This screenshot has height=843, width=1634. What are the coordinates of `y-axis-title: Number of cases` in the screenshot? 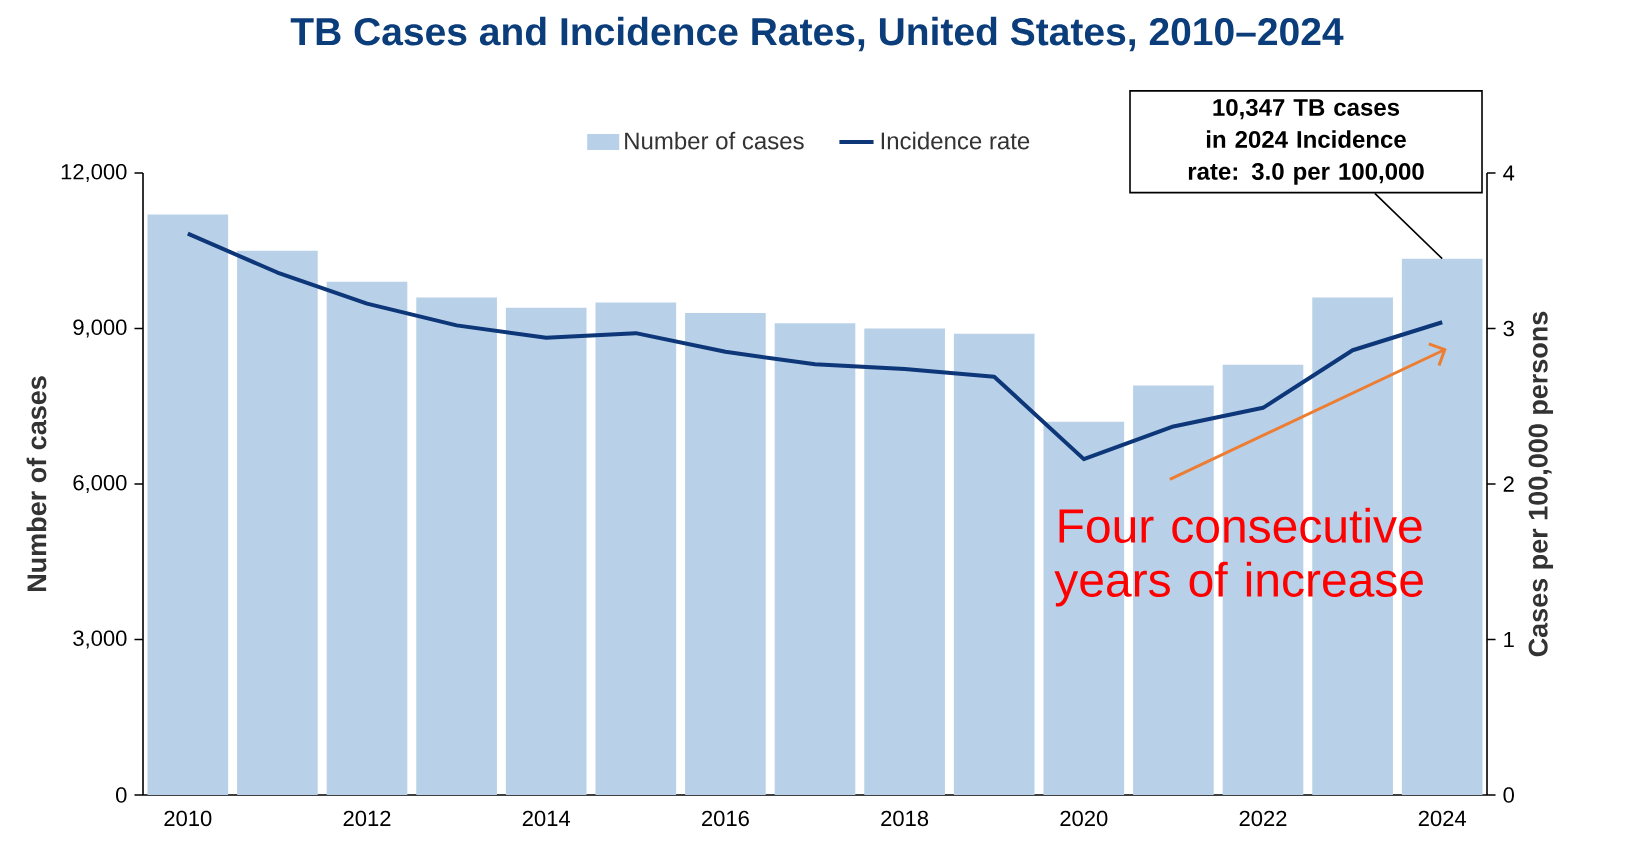 It's located at (36, 483).